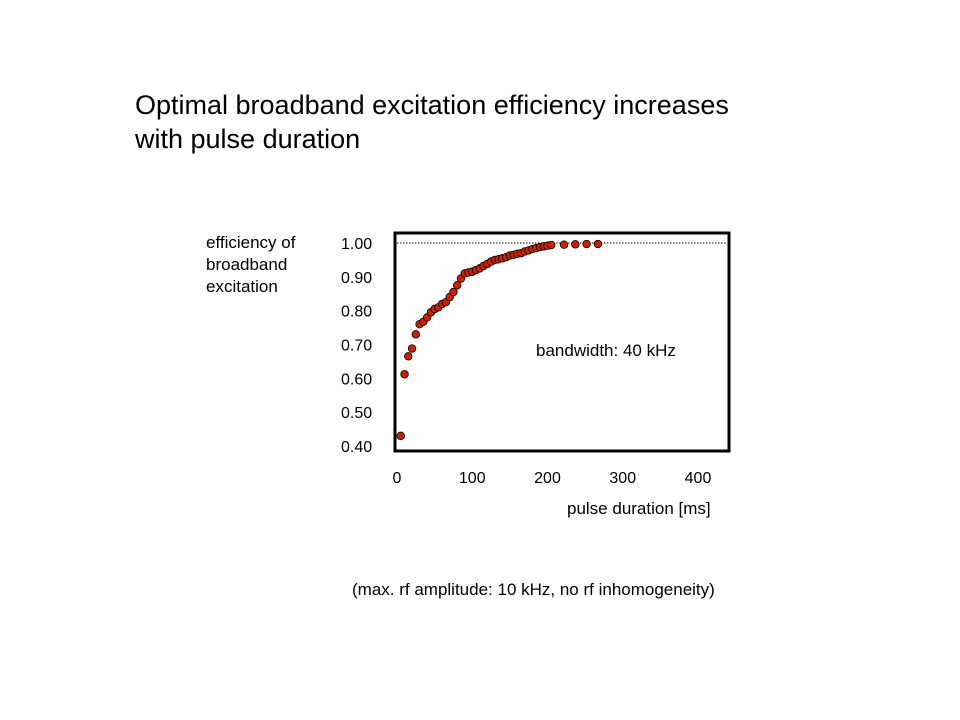 Image resolution: width=960 pixels, height=720 pixels. I want to click on x-tick-labels: 0 100 200 300 400, so click(552, 478).